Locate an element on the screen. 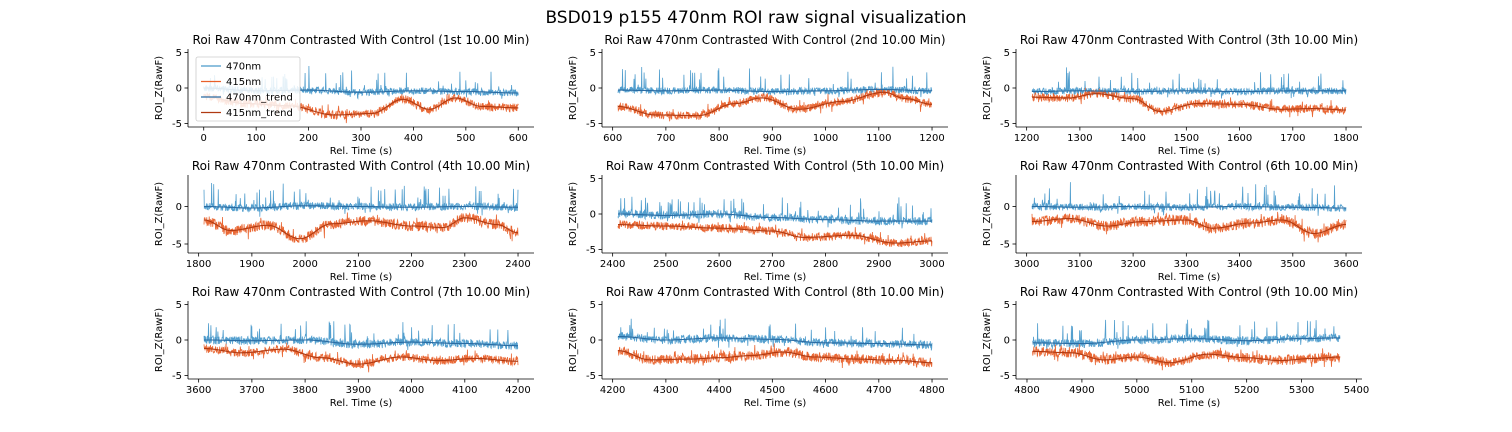  x-tick-label: 3400 is located at coordinates (1239, 264).